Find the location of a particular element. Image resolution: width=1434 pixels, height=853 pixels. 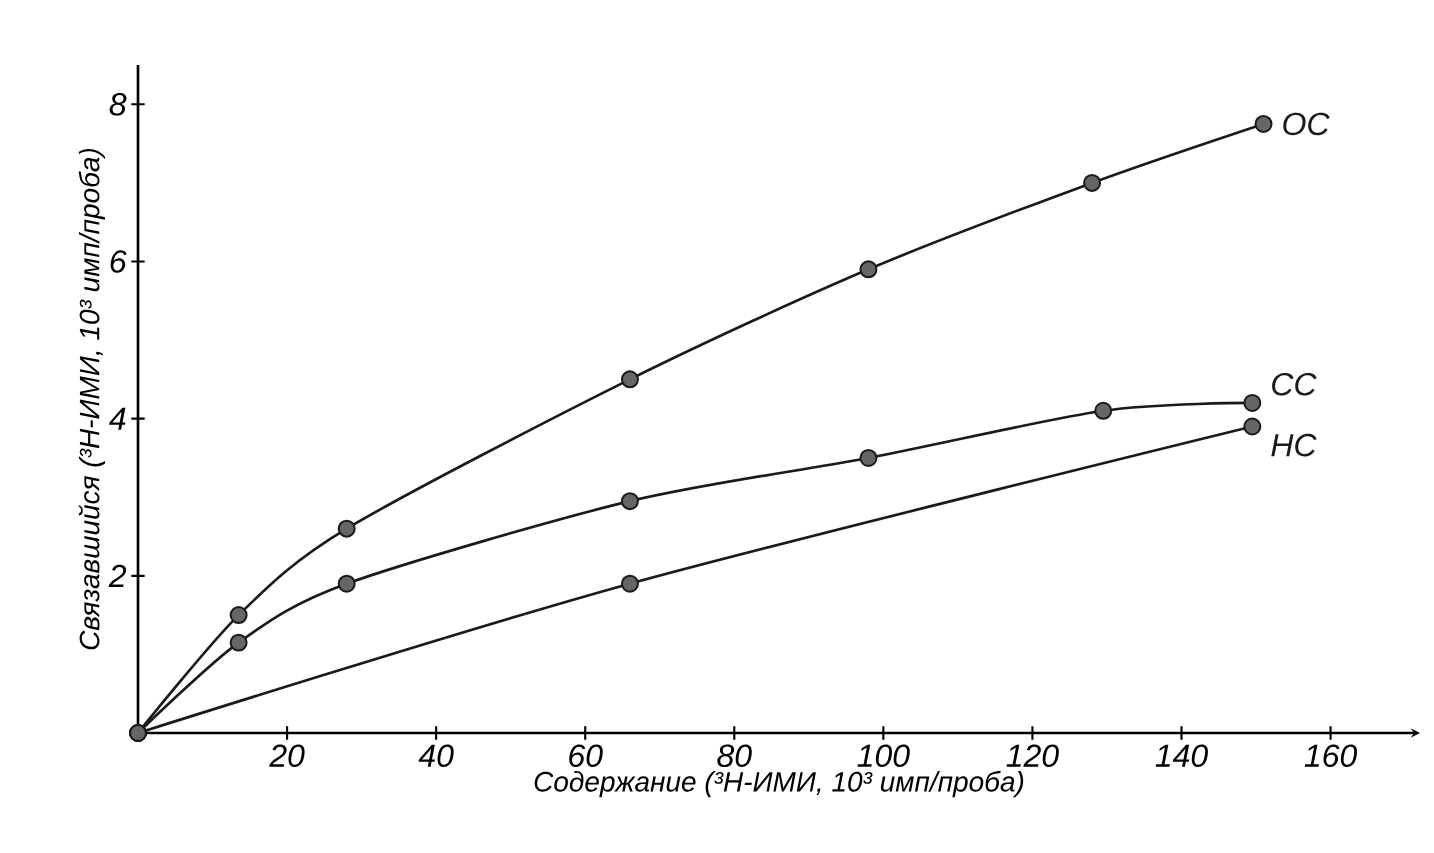

y-tick-label: 8 is located at coordinates (118, 104).